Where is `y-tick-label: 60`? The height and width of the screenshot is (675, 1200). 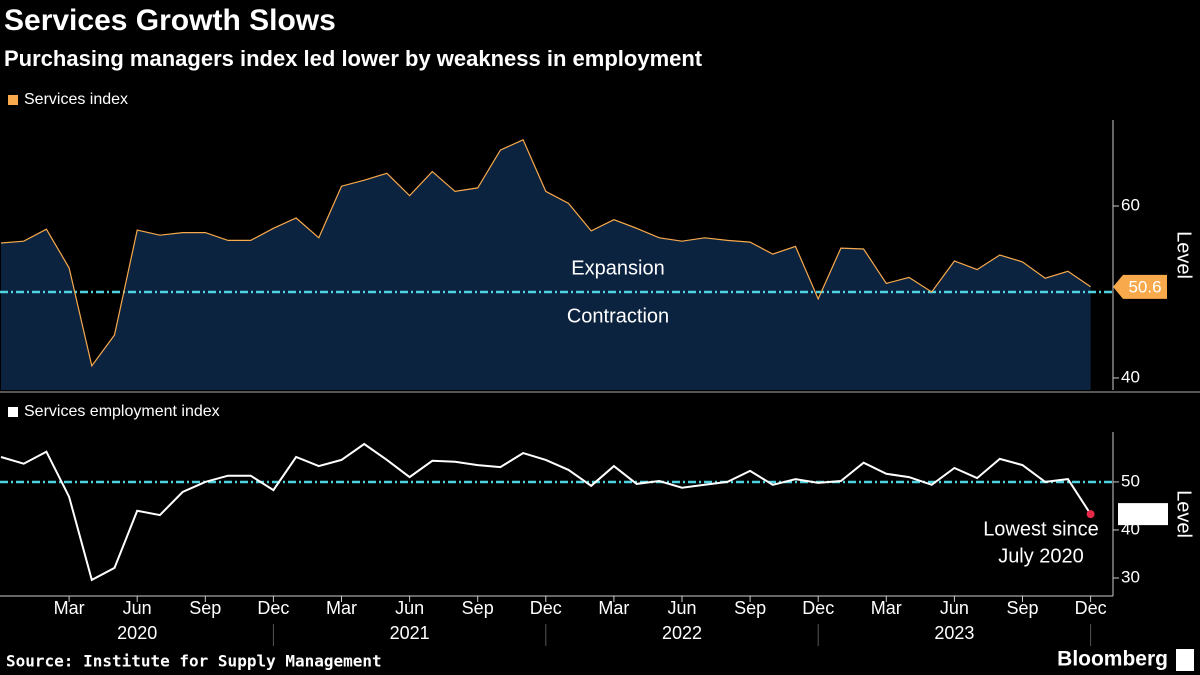 y-tick-label: 60 is located at coordinates (1130, 204).